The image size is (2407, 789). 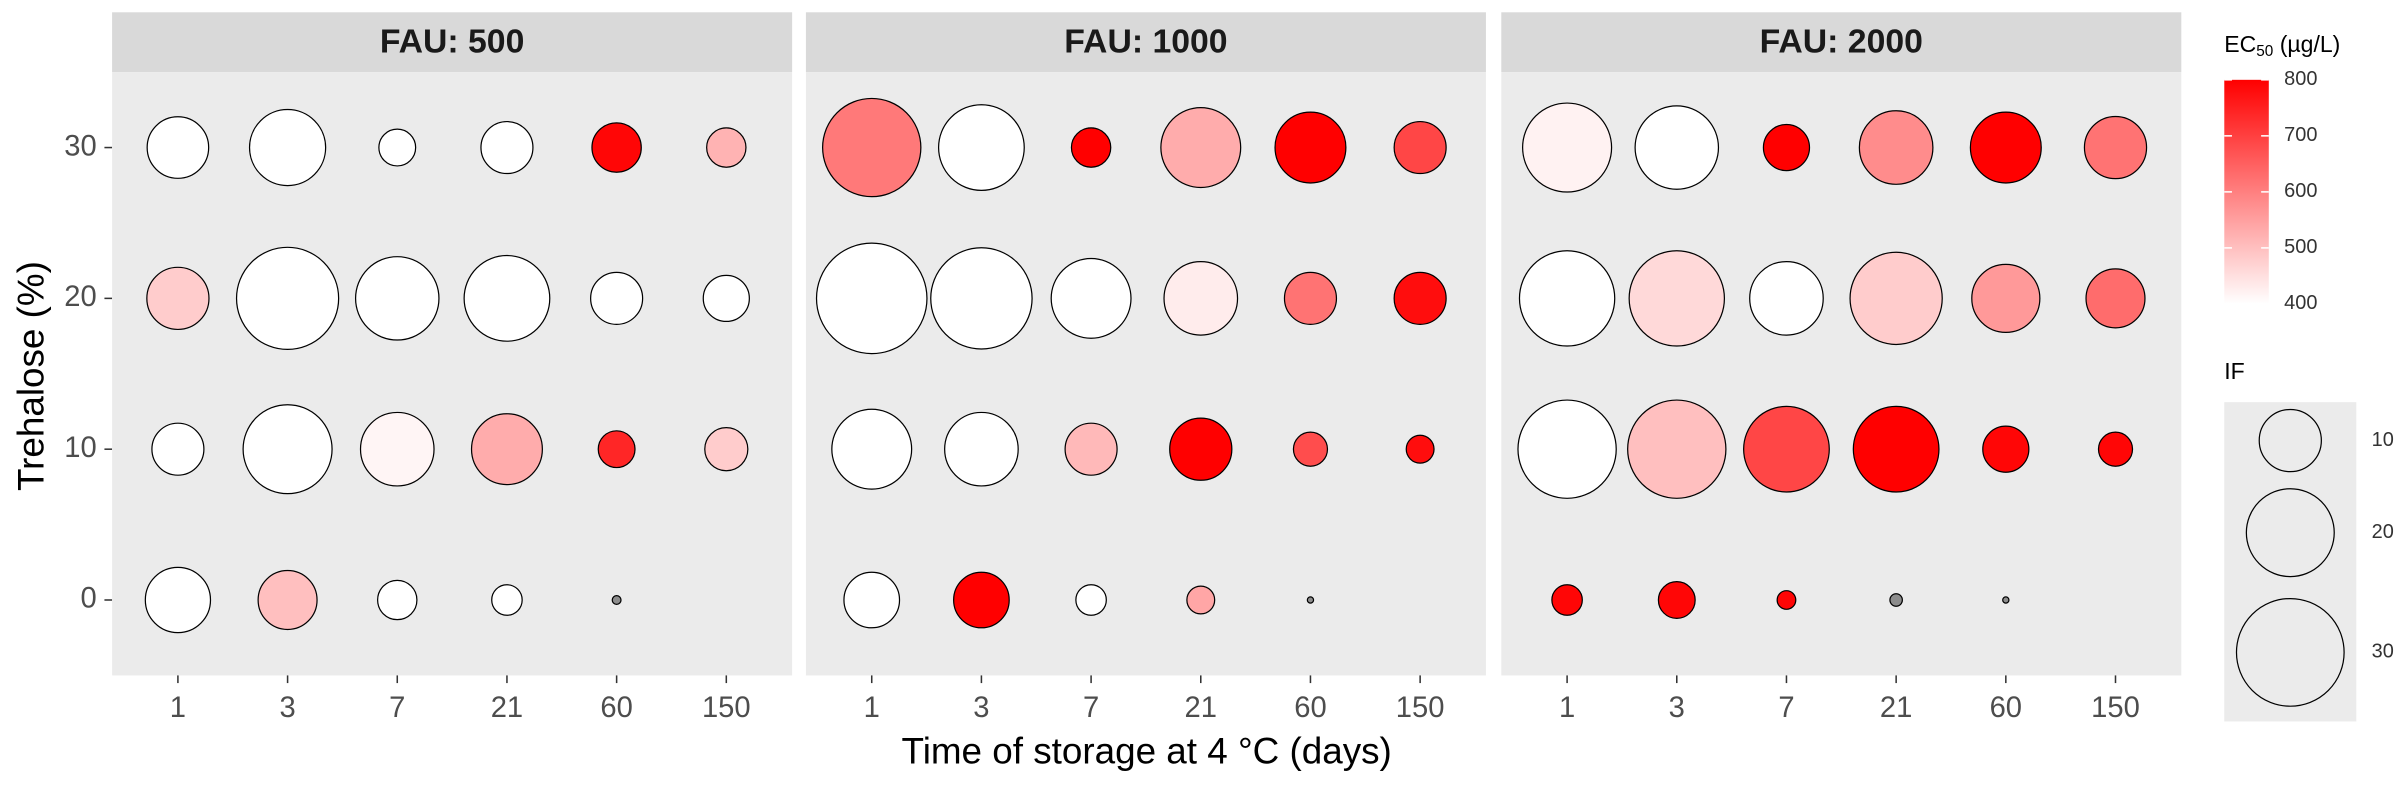 I want to click on panel-title: FAU: 1000, so click(x=1145, y=42).